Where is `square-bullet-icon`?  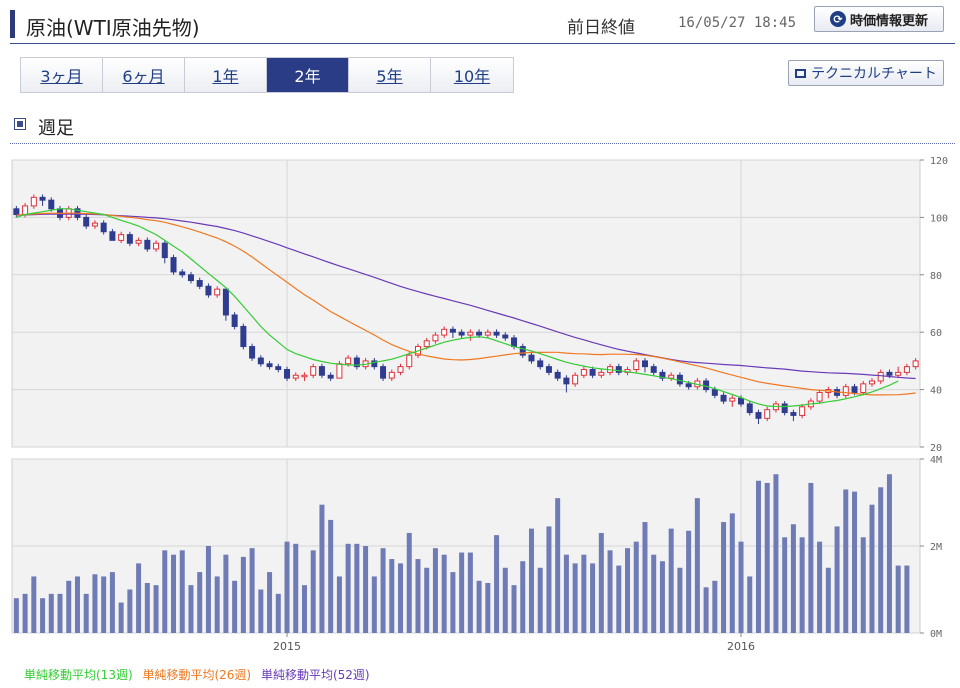 square-bullet-icon is located at coordinates (20, 124).